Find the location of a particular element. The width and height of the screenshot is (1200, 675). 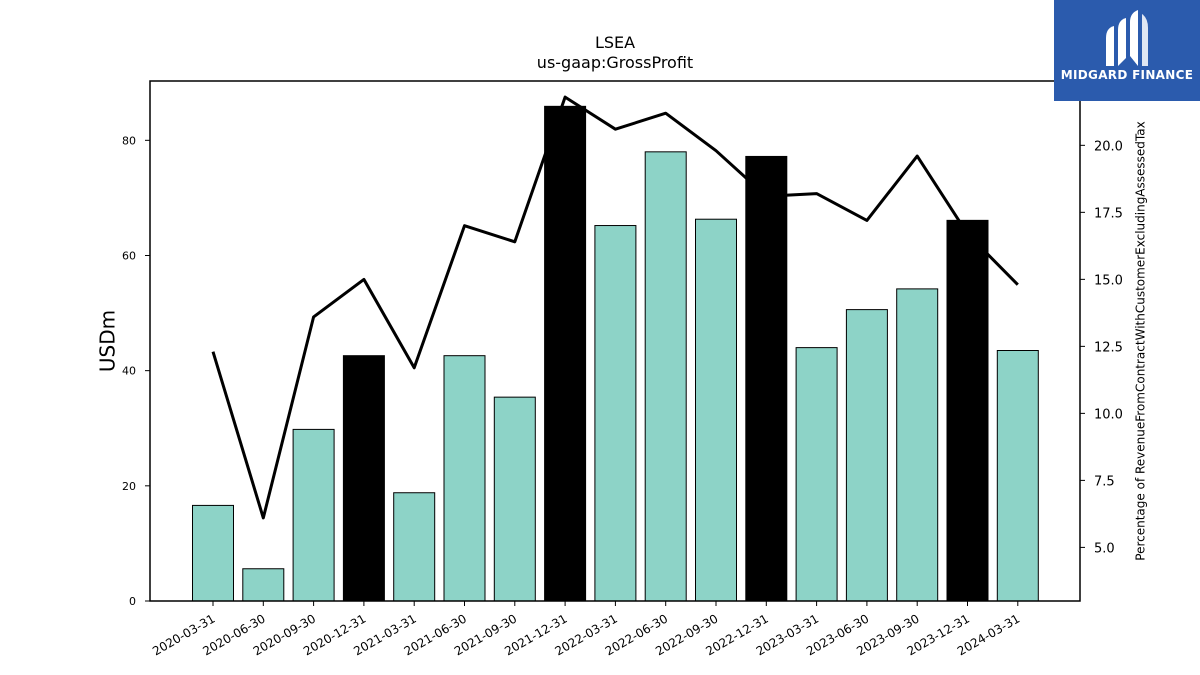

y-tick-label: 20 is located at coordinates (129, 486).